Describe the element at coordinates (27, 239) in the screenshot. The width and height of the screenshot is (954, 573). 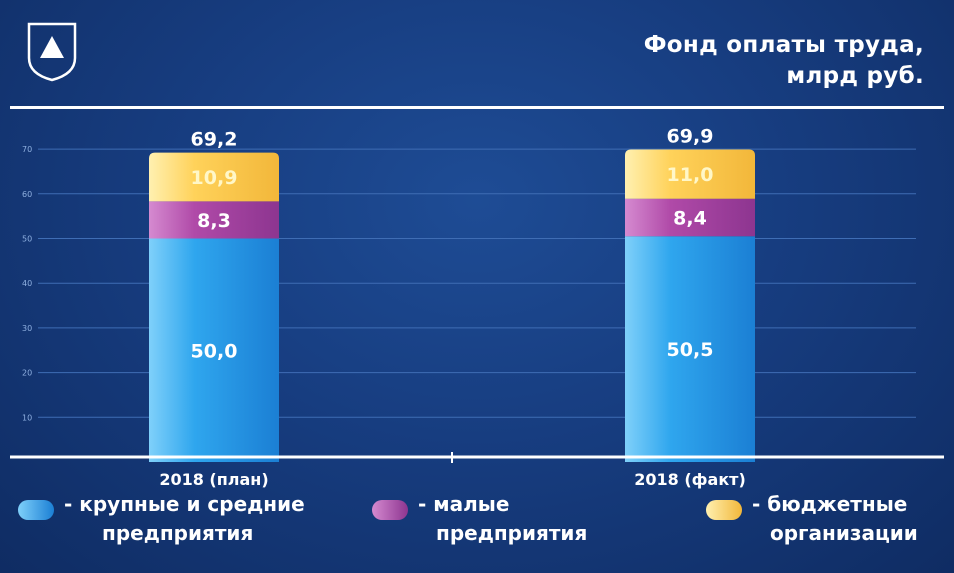
I see `y-tick-label: 50` at that location.